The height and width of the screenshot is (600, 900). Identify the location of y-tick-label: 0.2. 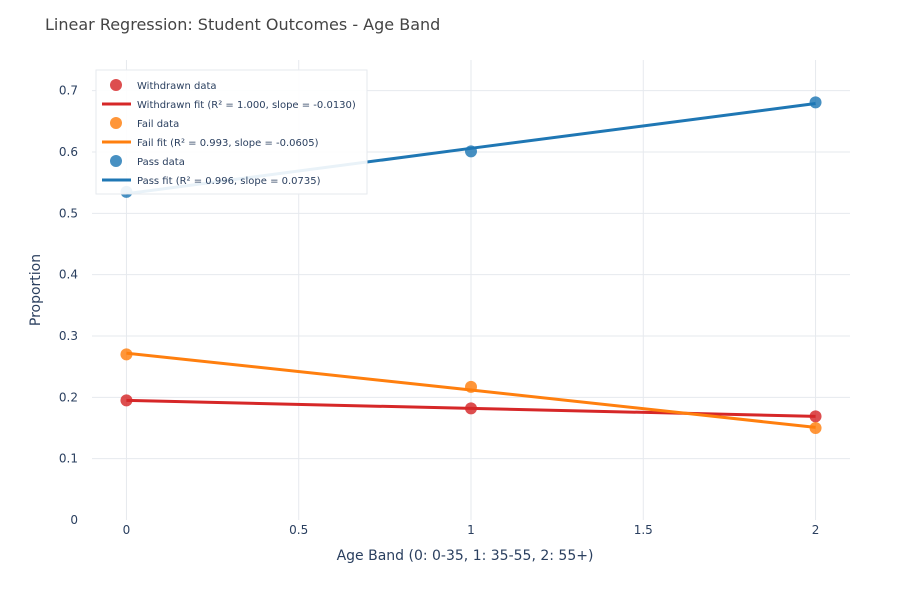
(68, 397).